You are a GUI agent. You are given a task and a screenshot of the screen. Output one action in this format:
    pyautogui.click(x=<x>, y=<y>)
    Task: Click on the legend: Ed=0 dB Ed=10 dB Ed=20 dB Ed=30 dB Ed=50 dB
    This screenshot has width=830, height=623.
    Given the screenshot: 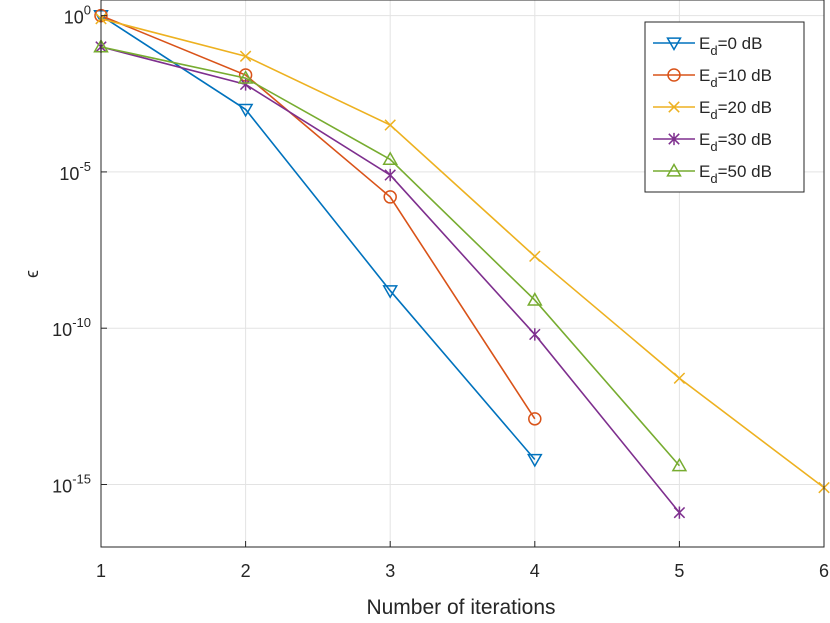 What is the action you would take?
    pyautogui.click(x=724, y=107)
    